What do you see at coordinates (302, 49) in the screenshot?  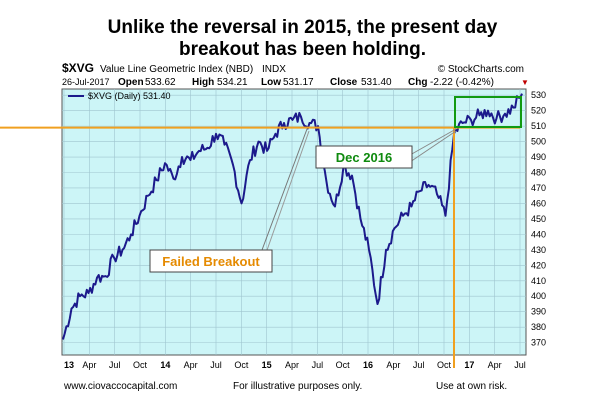 I see `headline-line-2: breakout has been holding.` at bounding box center [302, 49].